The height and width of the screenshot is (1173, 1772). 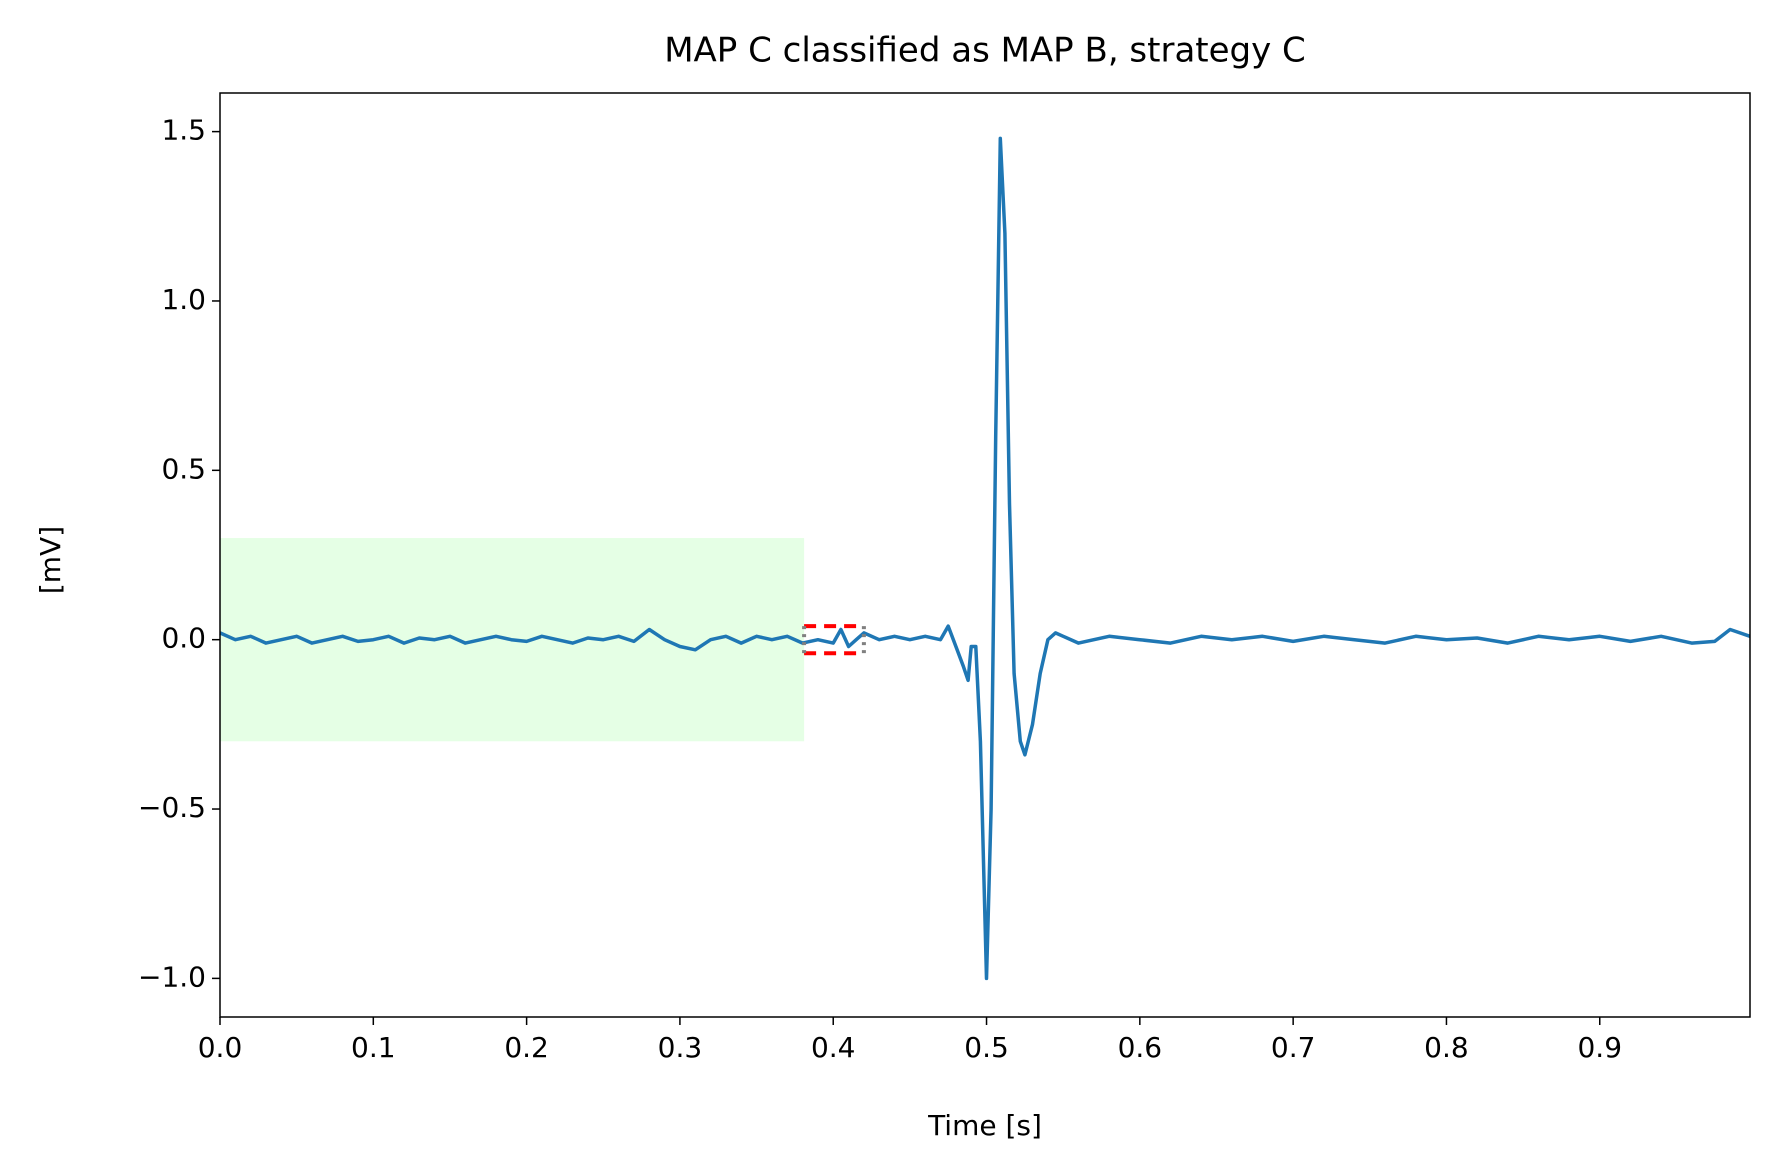 What do you see at coordinates (183, 299) in the screenshot?
I see `y-tick-label: 1.0` at bounding box center [183, 299].